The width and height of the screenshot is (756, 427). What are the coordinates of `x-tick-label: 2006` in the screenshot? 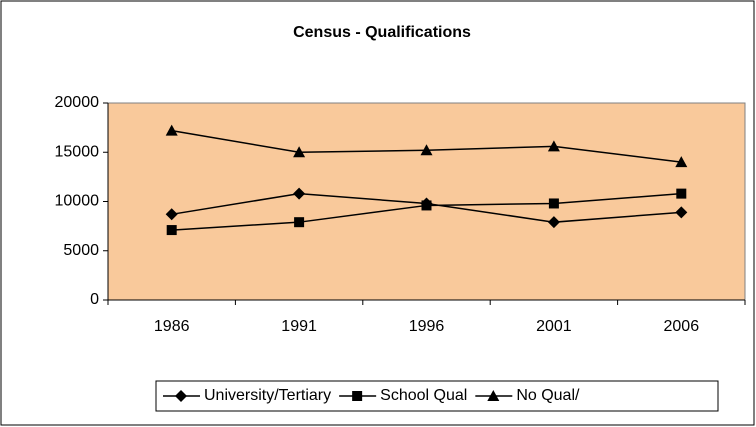 It's located at (682, 326).